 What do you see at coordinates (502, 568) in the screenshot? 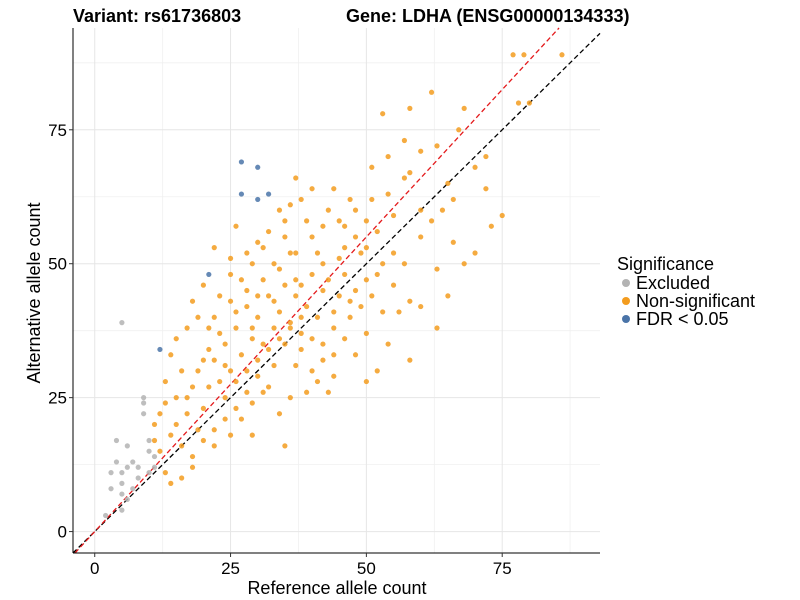
I see `x-tick-label: 75` at bounding box center [502, 568].